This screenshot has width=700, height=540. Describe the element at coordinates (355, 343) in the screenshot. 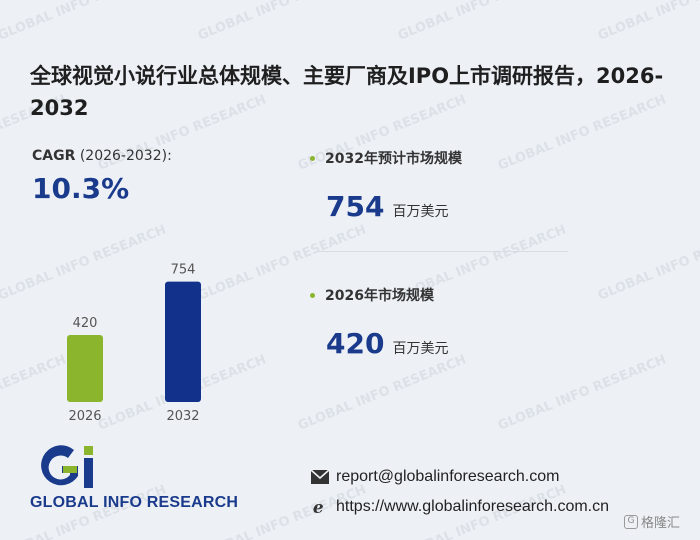

I see `stat-2026-value: 420` at that location.